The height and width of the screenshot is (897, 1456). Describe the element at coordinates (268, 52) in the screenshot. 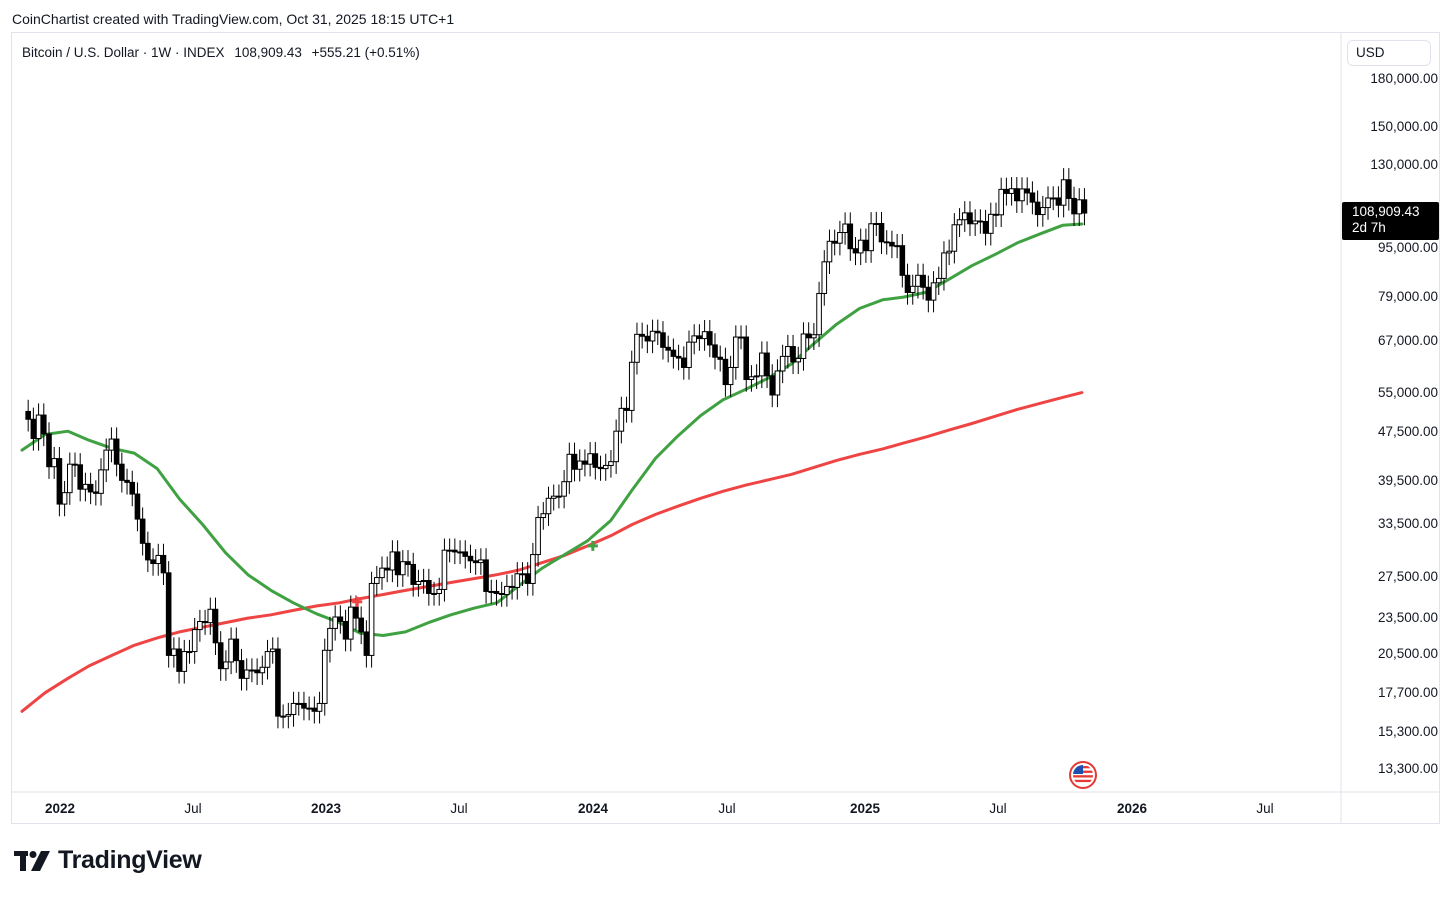

I see `last-price: 108,909.43` at that location.